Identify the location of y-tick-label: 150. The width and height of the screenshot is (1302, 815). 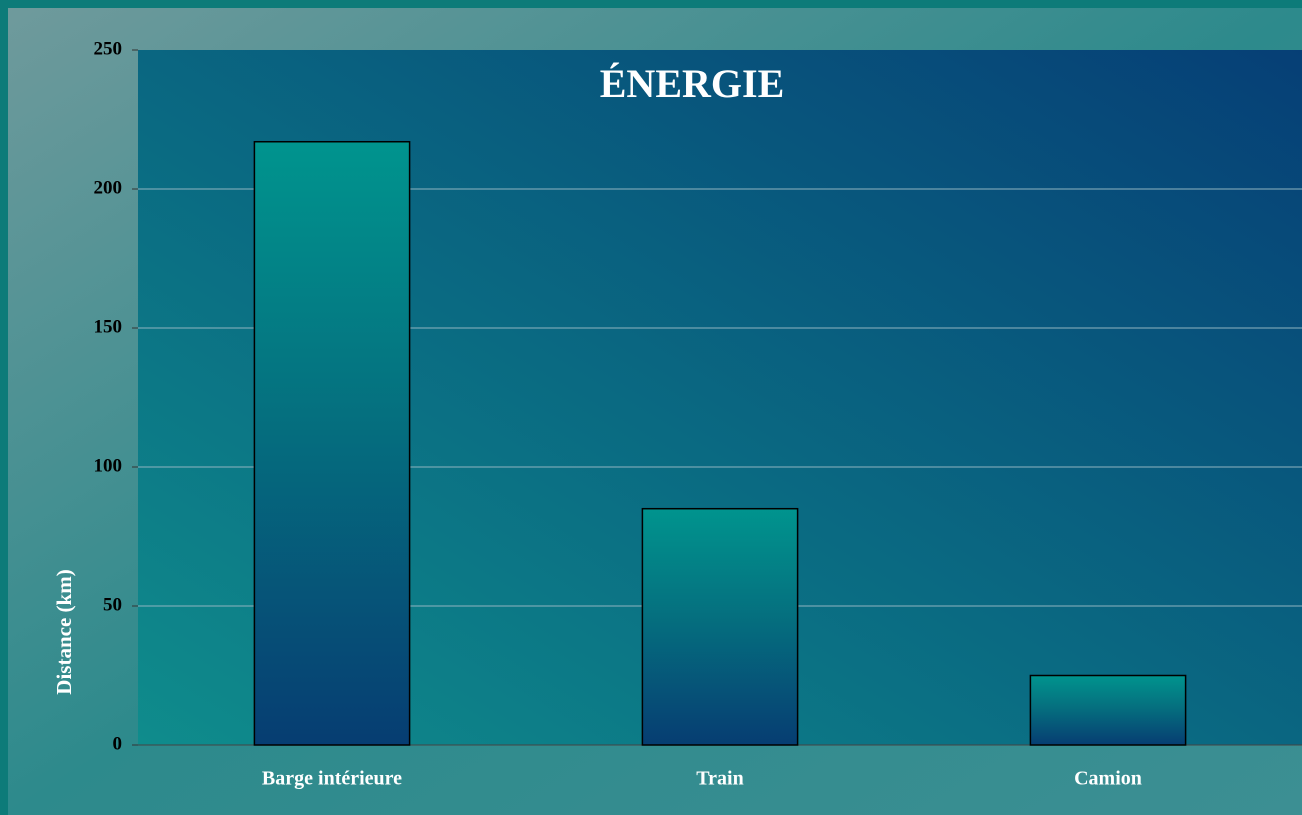
(108, 326).